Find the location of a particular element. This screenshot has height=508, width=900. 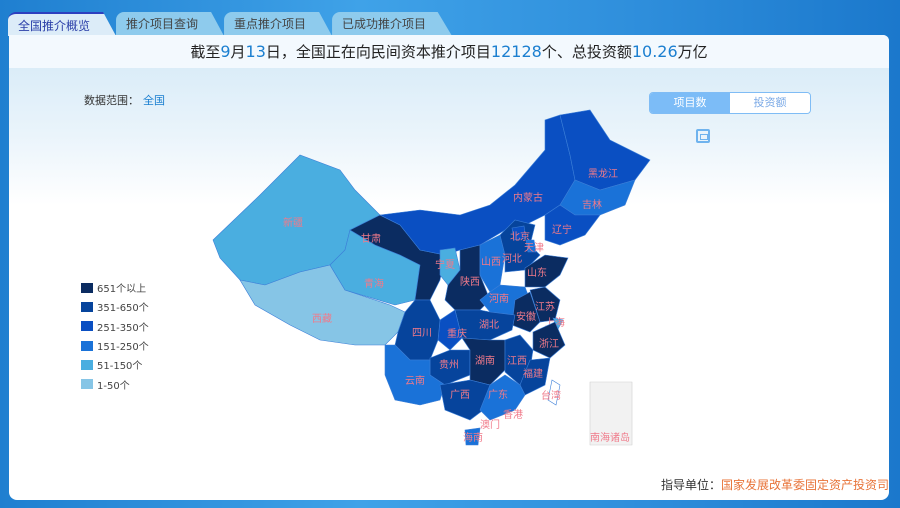

toggle-project-count: 项目数 is located at coordinates (690, 103).